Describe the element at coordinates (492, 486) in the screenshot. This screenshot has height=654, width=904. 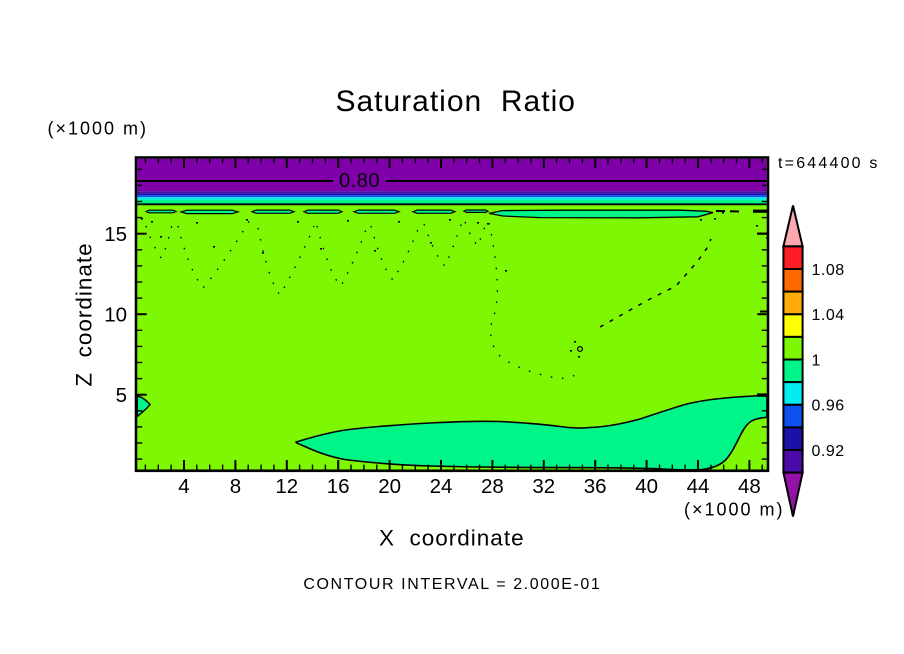
I see `svg-text: 28` at that location.